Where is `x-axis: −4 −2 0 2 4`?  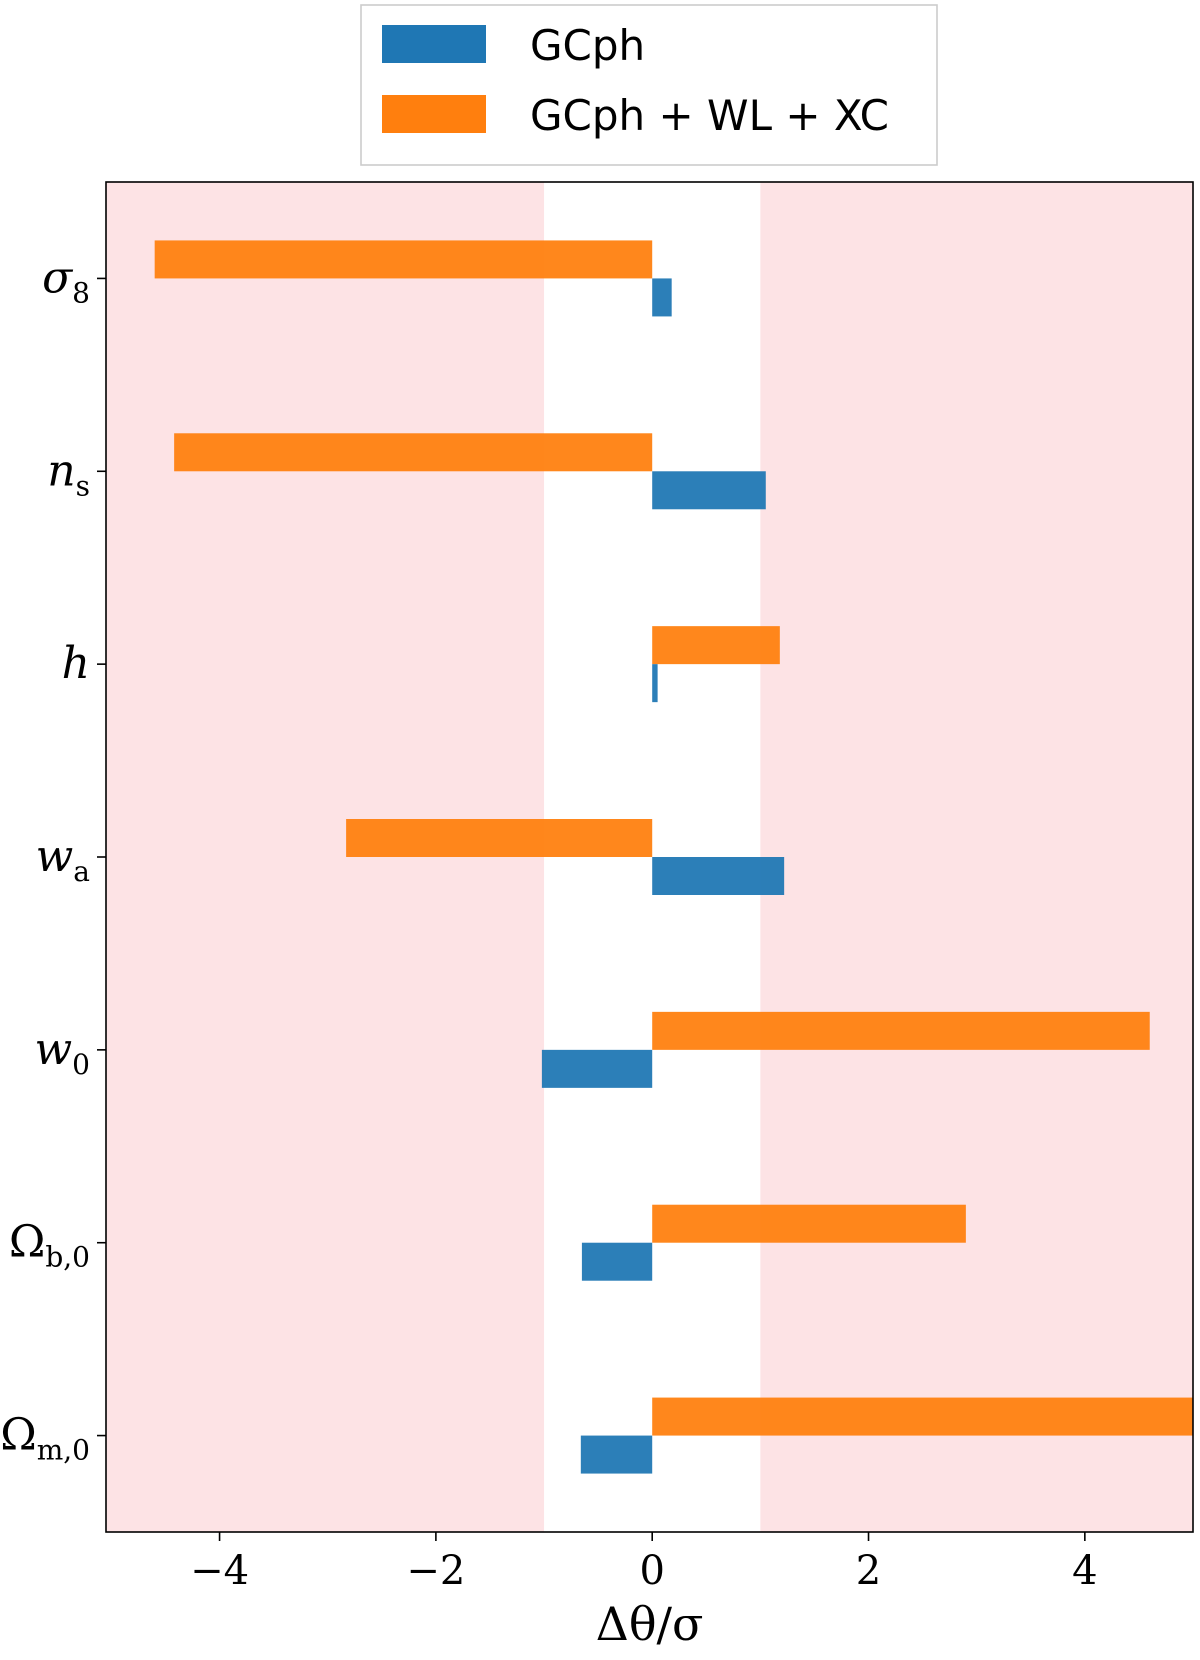 x-axis: −4 −2 0 2 4 is located at coordinates (644, 1563).